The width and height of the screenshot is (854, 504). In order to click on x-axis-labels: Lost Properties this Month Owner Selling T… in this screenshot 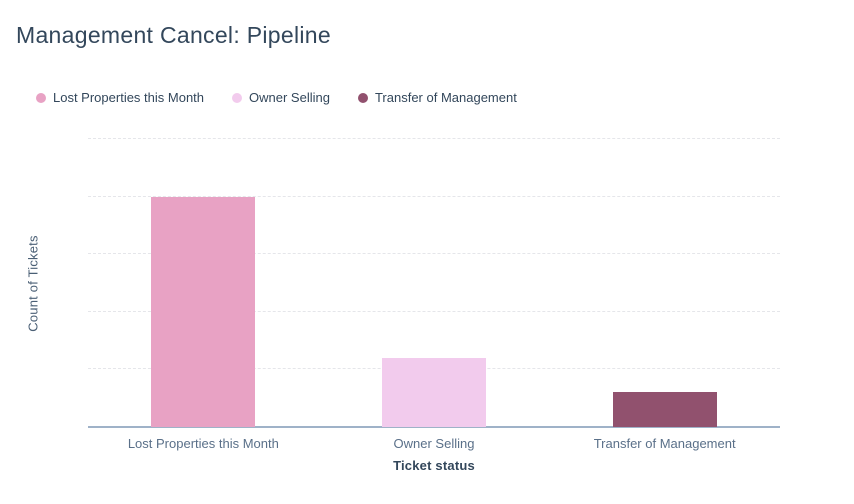, I will do `click(434, 444)`.